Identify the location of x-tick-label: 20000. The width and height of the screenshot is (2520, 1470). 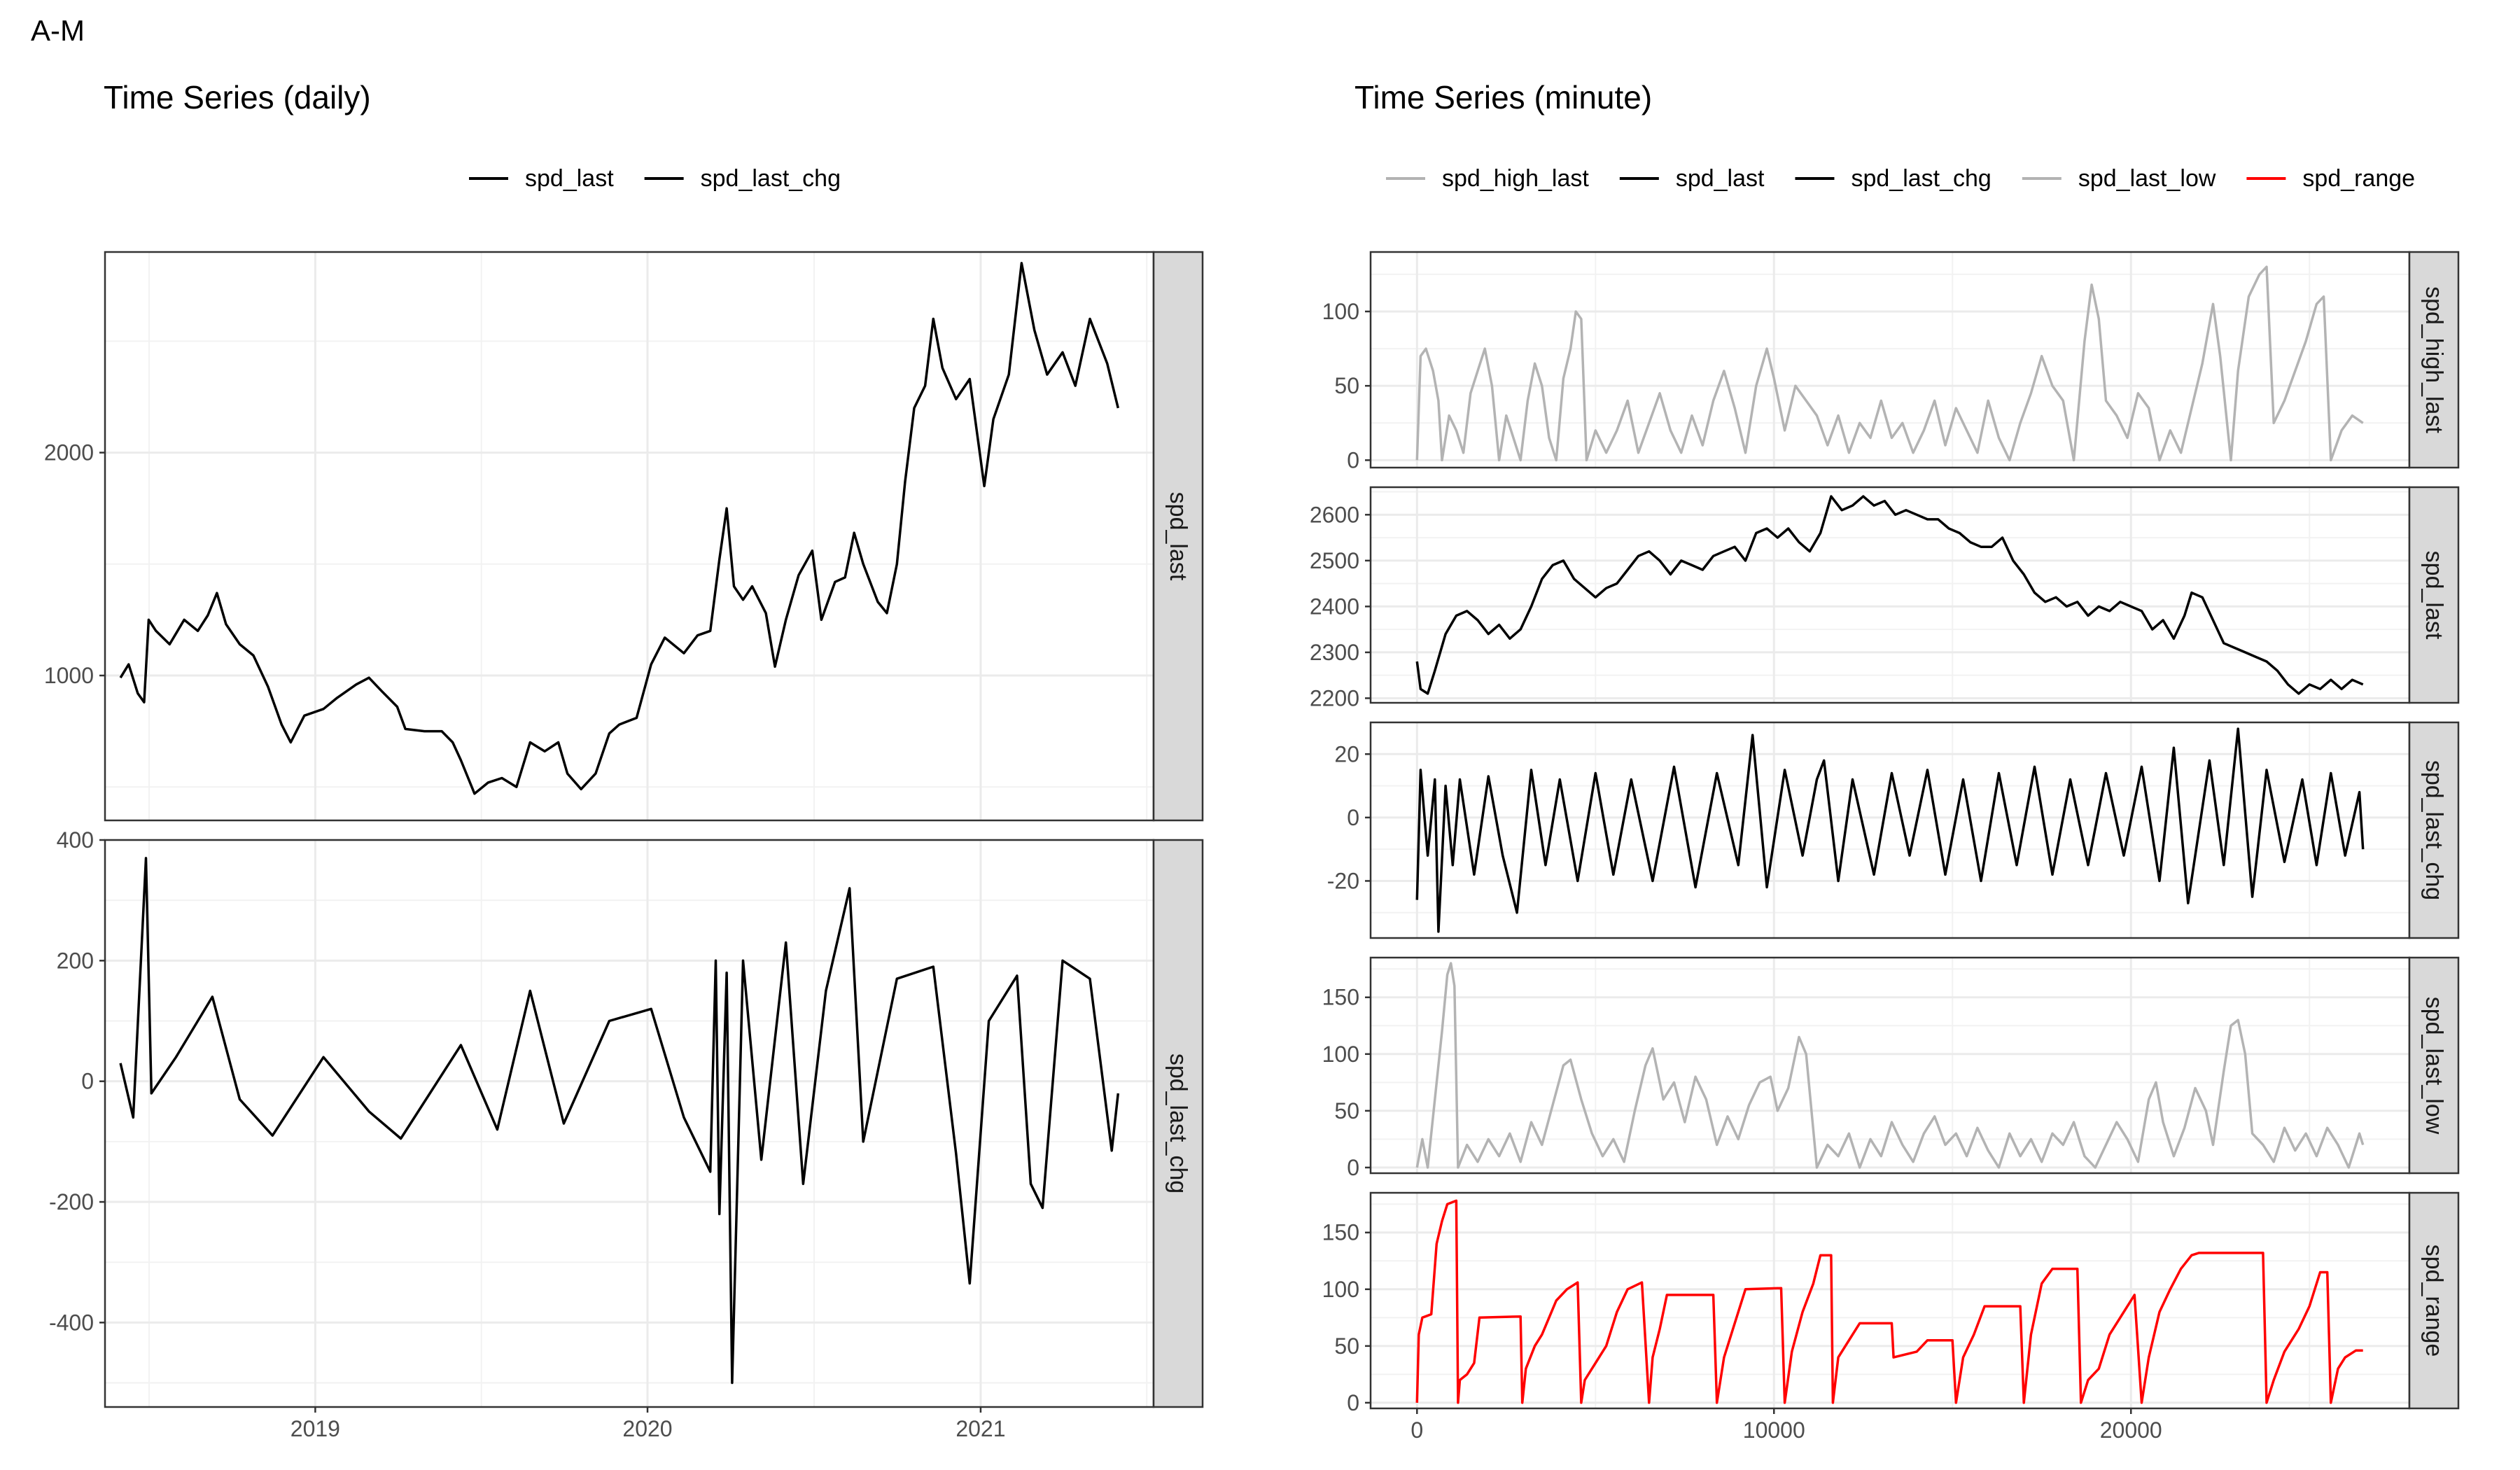
(2131, 1430).